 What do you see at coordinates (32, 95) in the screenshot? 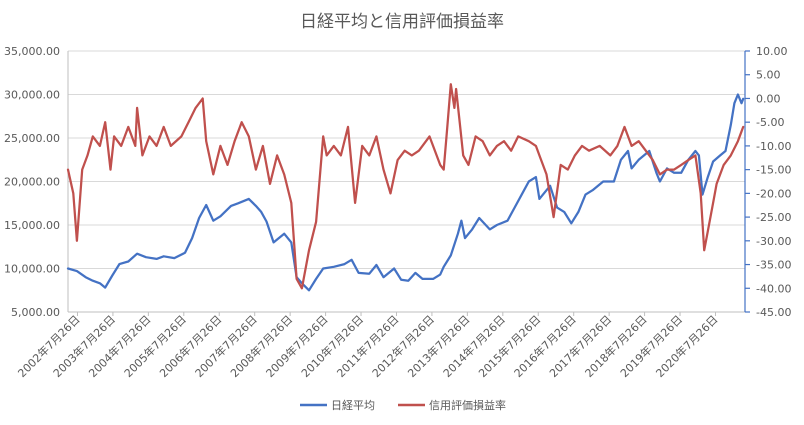
I see `left-tick-label: 30,000.00` at bounding box center [32, 95].